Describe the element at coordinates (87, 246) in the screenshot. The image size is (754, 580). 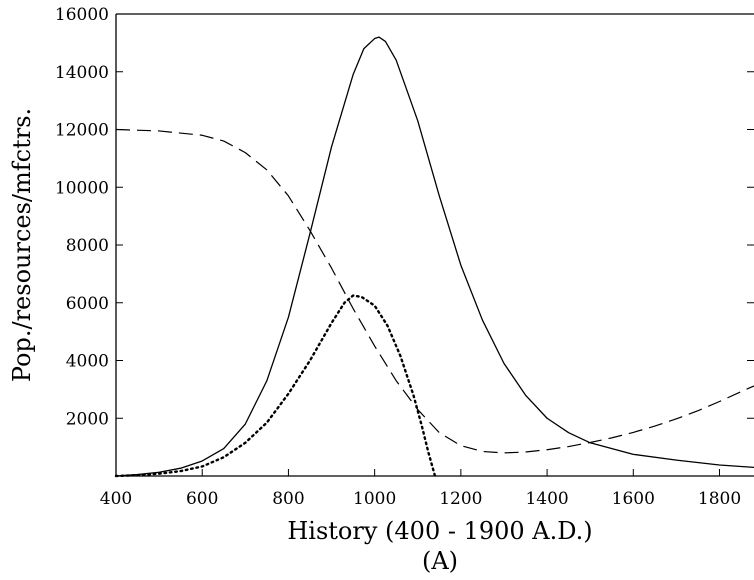
I see `y-tick-label: 8000` at that location.